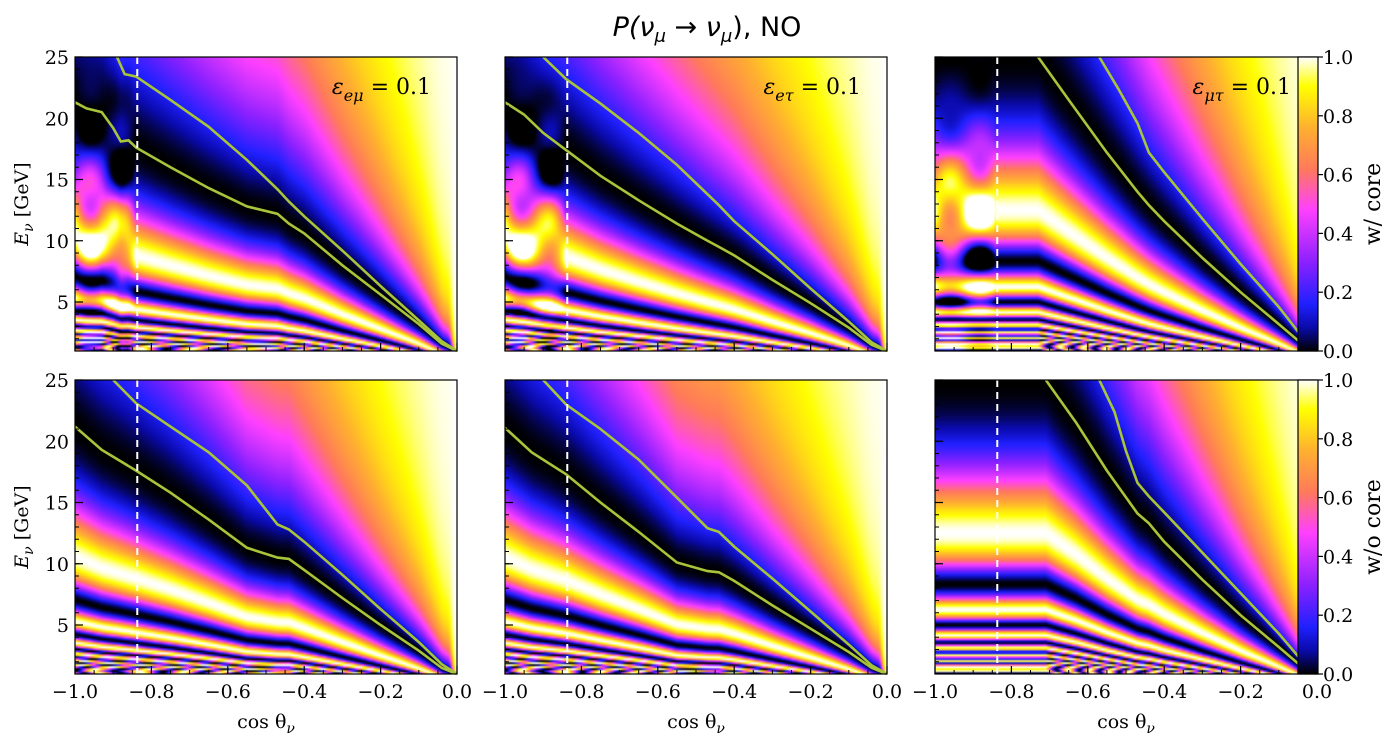 The image size is (1395, 742). What do you see at coordinates (812, 90) in the screenshot?
I see `nsi-parameter-annotation: εeτ = 0.1` at bounding box center [812, 90].